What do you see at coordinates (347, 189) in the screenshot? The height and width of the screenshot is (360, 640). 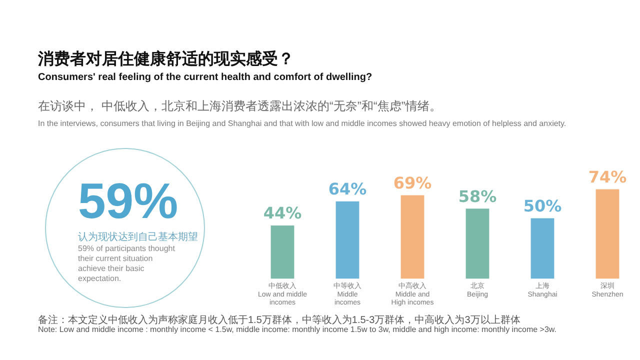 I see `data-label: 64%` at bounding box center [347, 189].